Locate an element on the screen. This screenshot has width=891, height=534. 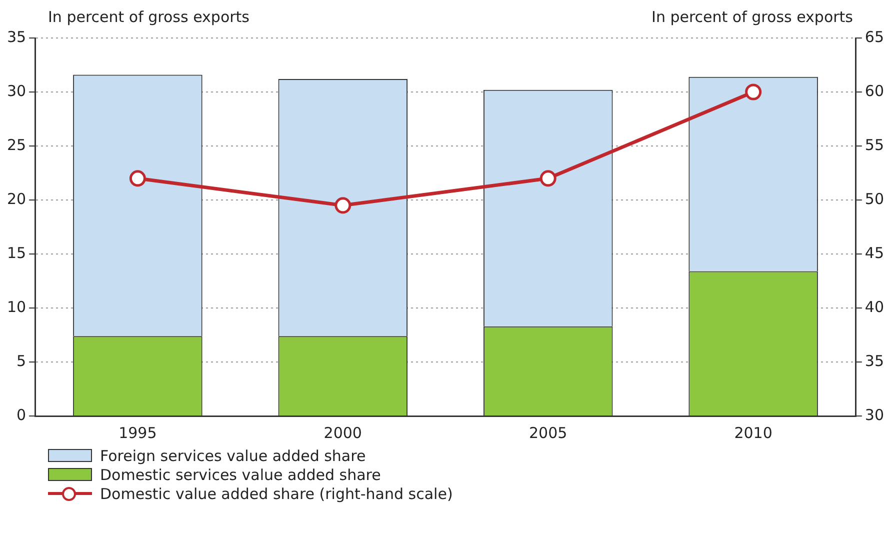
x-tick-label: 2000 is located at coordinates (343, 433).